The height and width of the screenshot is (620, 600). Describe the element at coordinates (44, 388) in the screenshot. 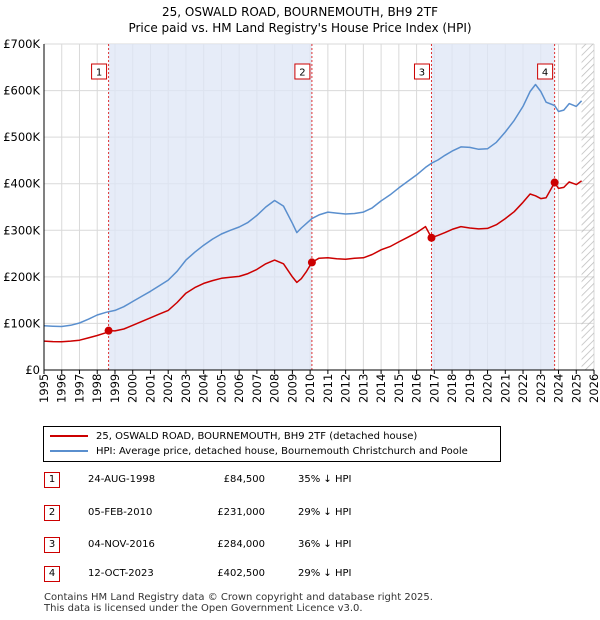

I see `x-tick-label: 1995` at that location.